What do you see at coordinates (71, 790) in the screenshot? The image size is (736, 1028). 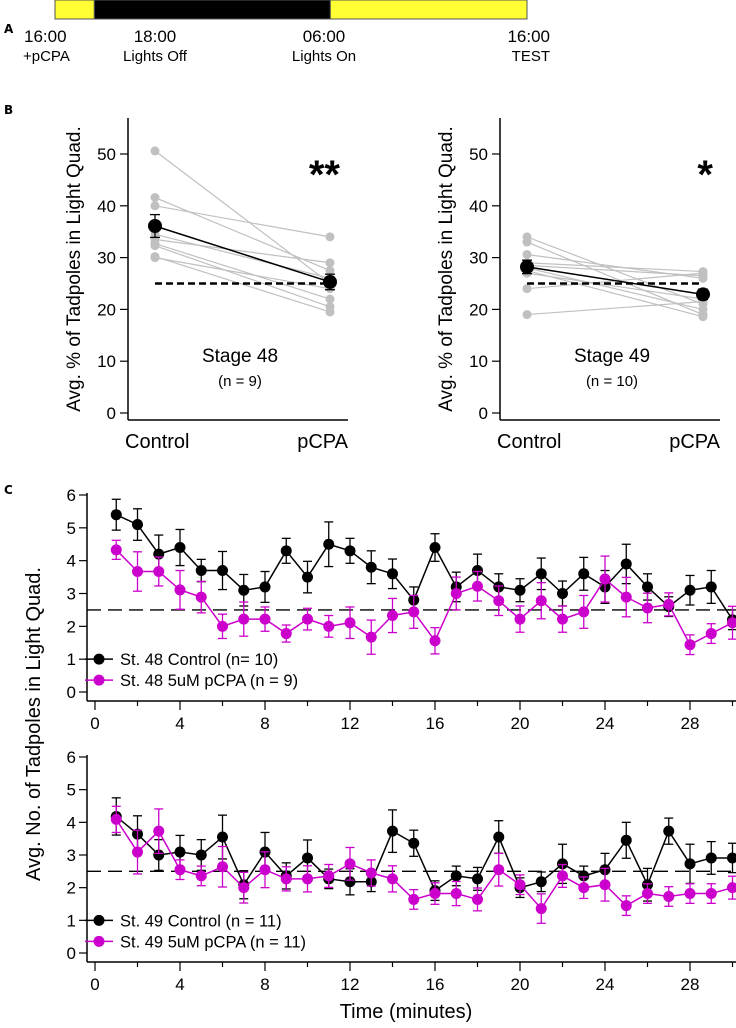 I see `y-tick-label: 5` at bounding box center [71, 790].